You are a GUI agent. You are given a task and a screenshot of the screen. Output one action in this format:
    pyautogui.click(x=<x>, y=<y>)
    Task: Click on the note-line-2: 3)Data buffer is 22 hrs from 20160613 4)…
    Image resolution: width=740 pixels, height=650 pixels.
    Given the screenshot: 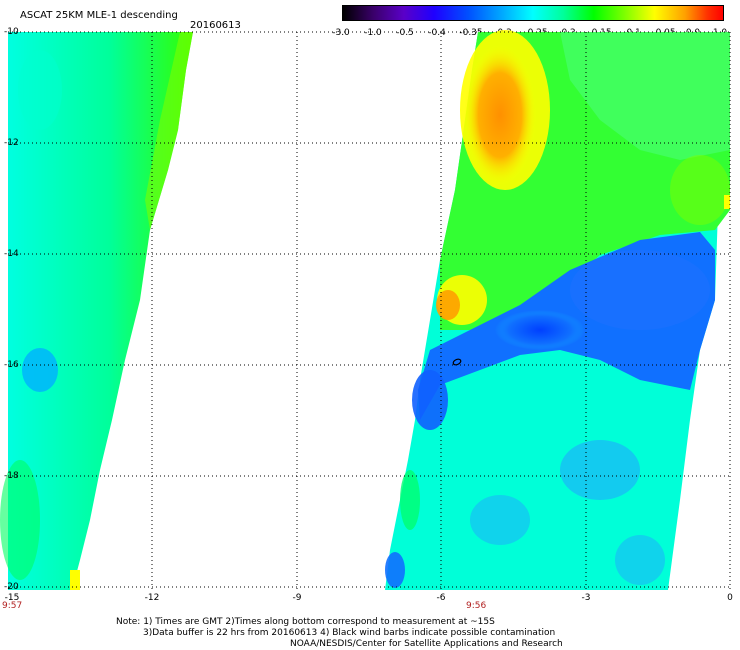 What is the action you would take?
    pyautogui.click(x=349, y=633)
    